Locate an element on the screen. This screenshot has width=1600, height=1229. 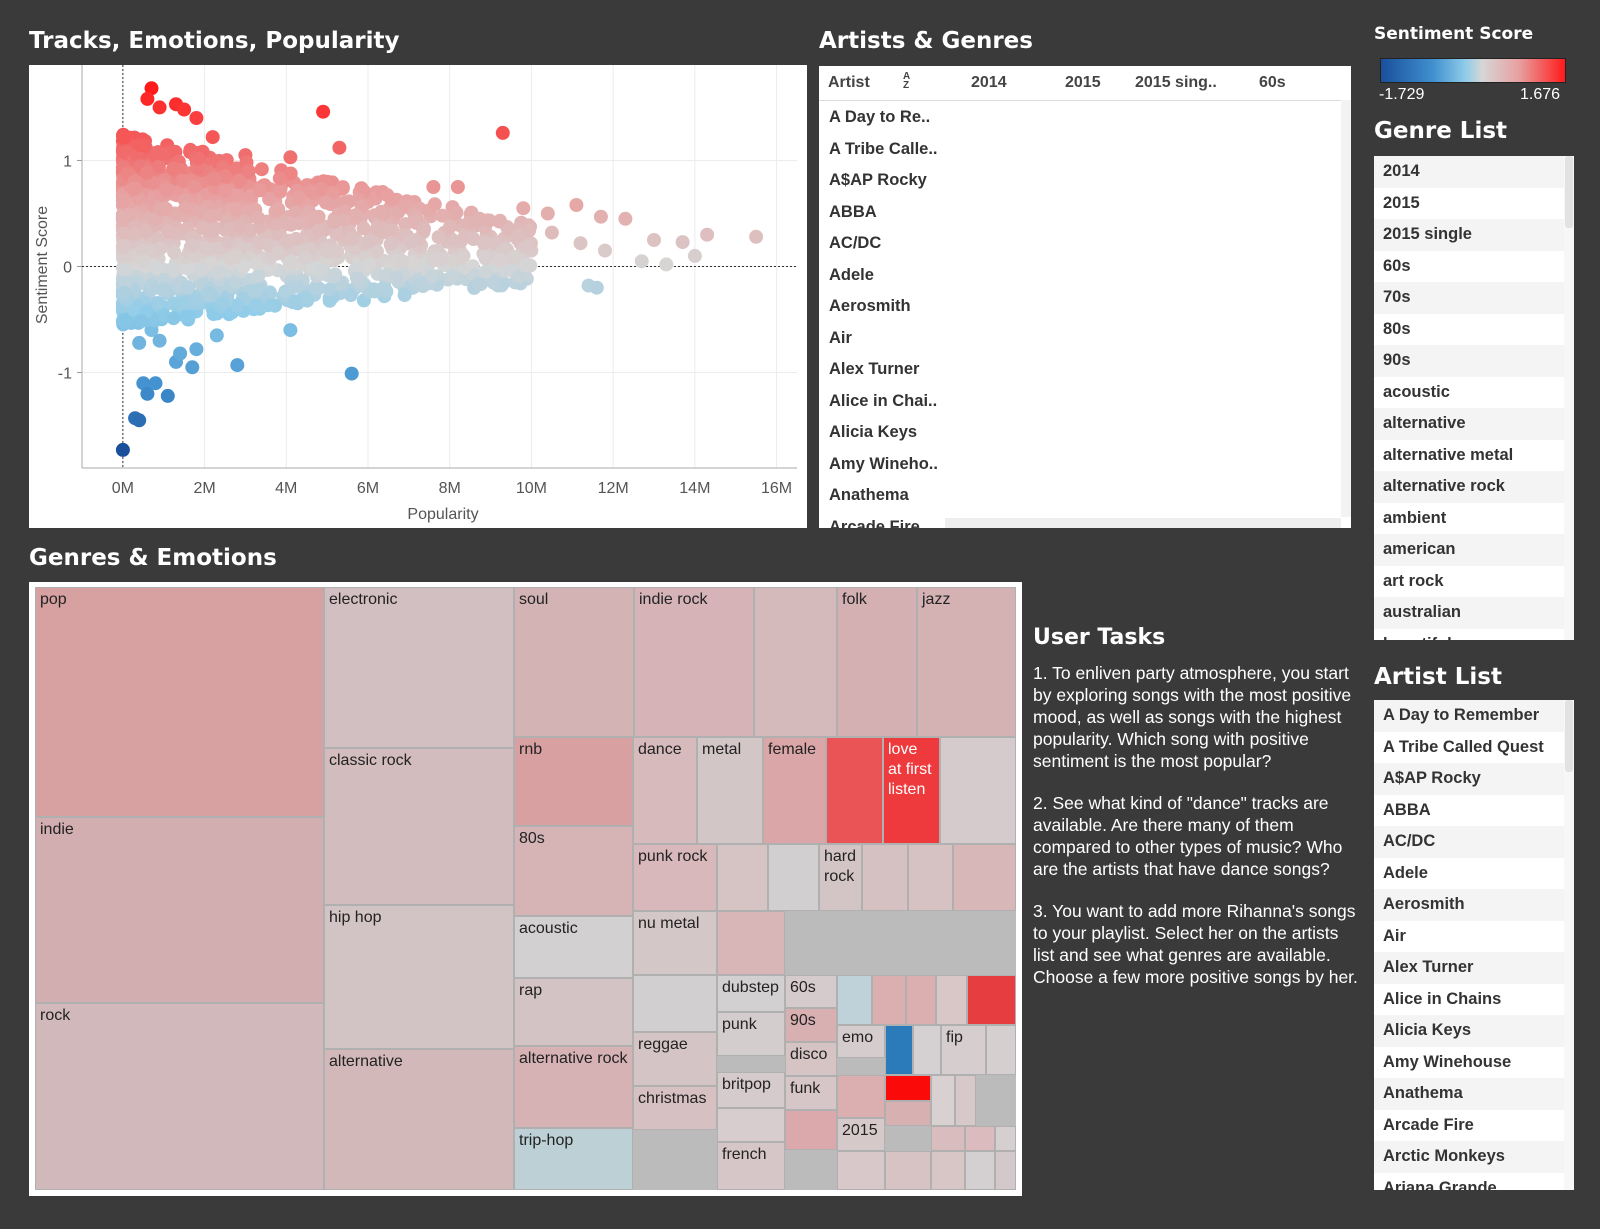
genre-cell-pop: pop is located at coordinates (179, 702).